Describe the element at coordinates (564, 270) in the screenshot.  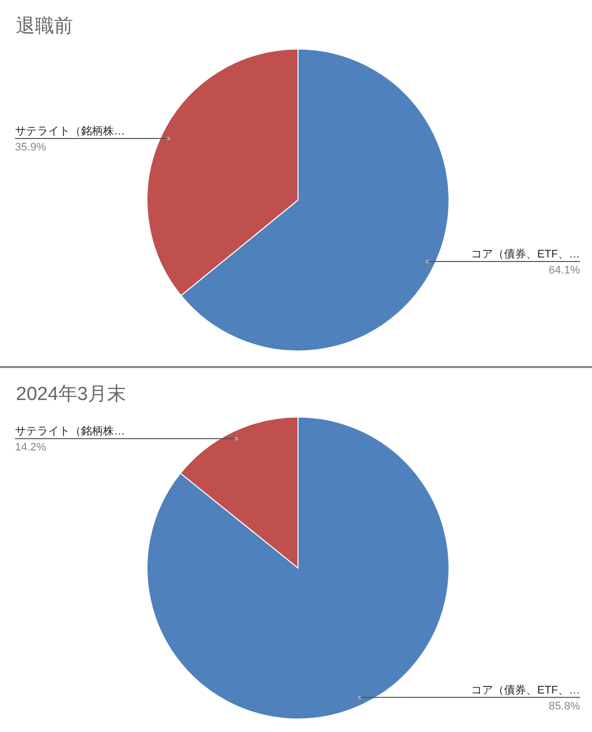
I see `data-label: 64.1%` at that location.